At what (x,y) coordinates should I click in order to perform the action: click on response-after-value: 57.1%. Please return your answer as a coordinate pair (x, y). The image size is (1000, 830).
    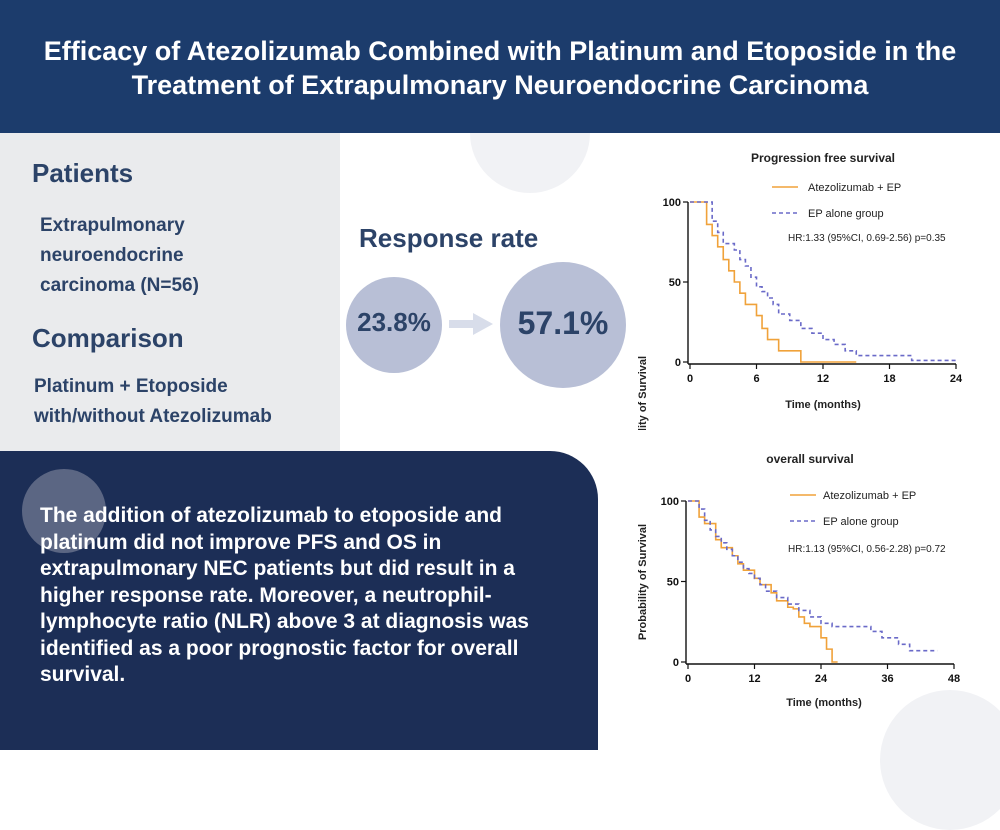
    Looking at the image, I should click on (563, 323).